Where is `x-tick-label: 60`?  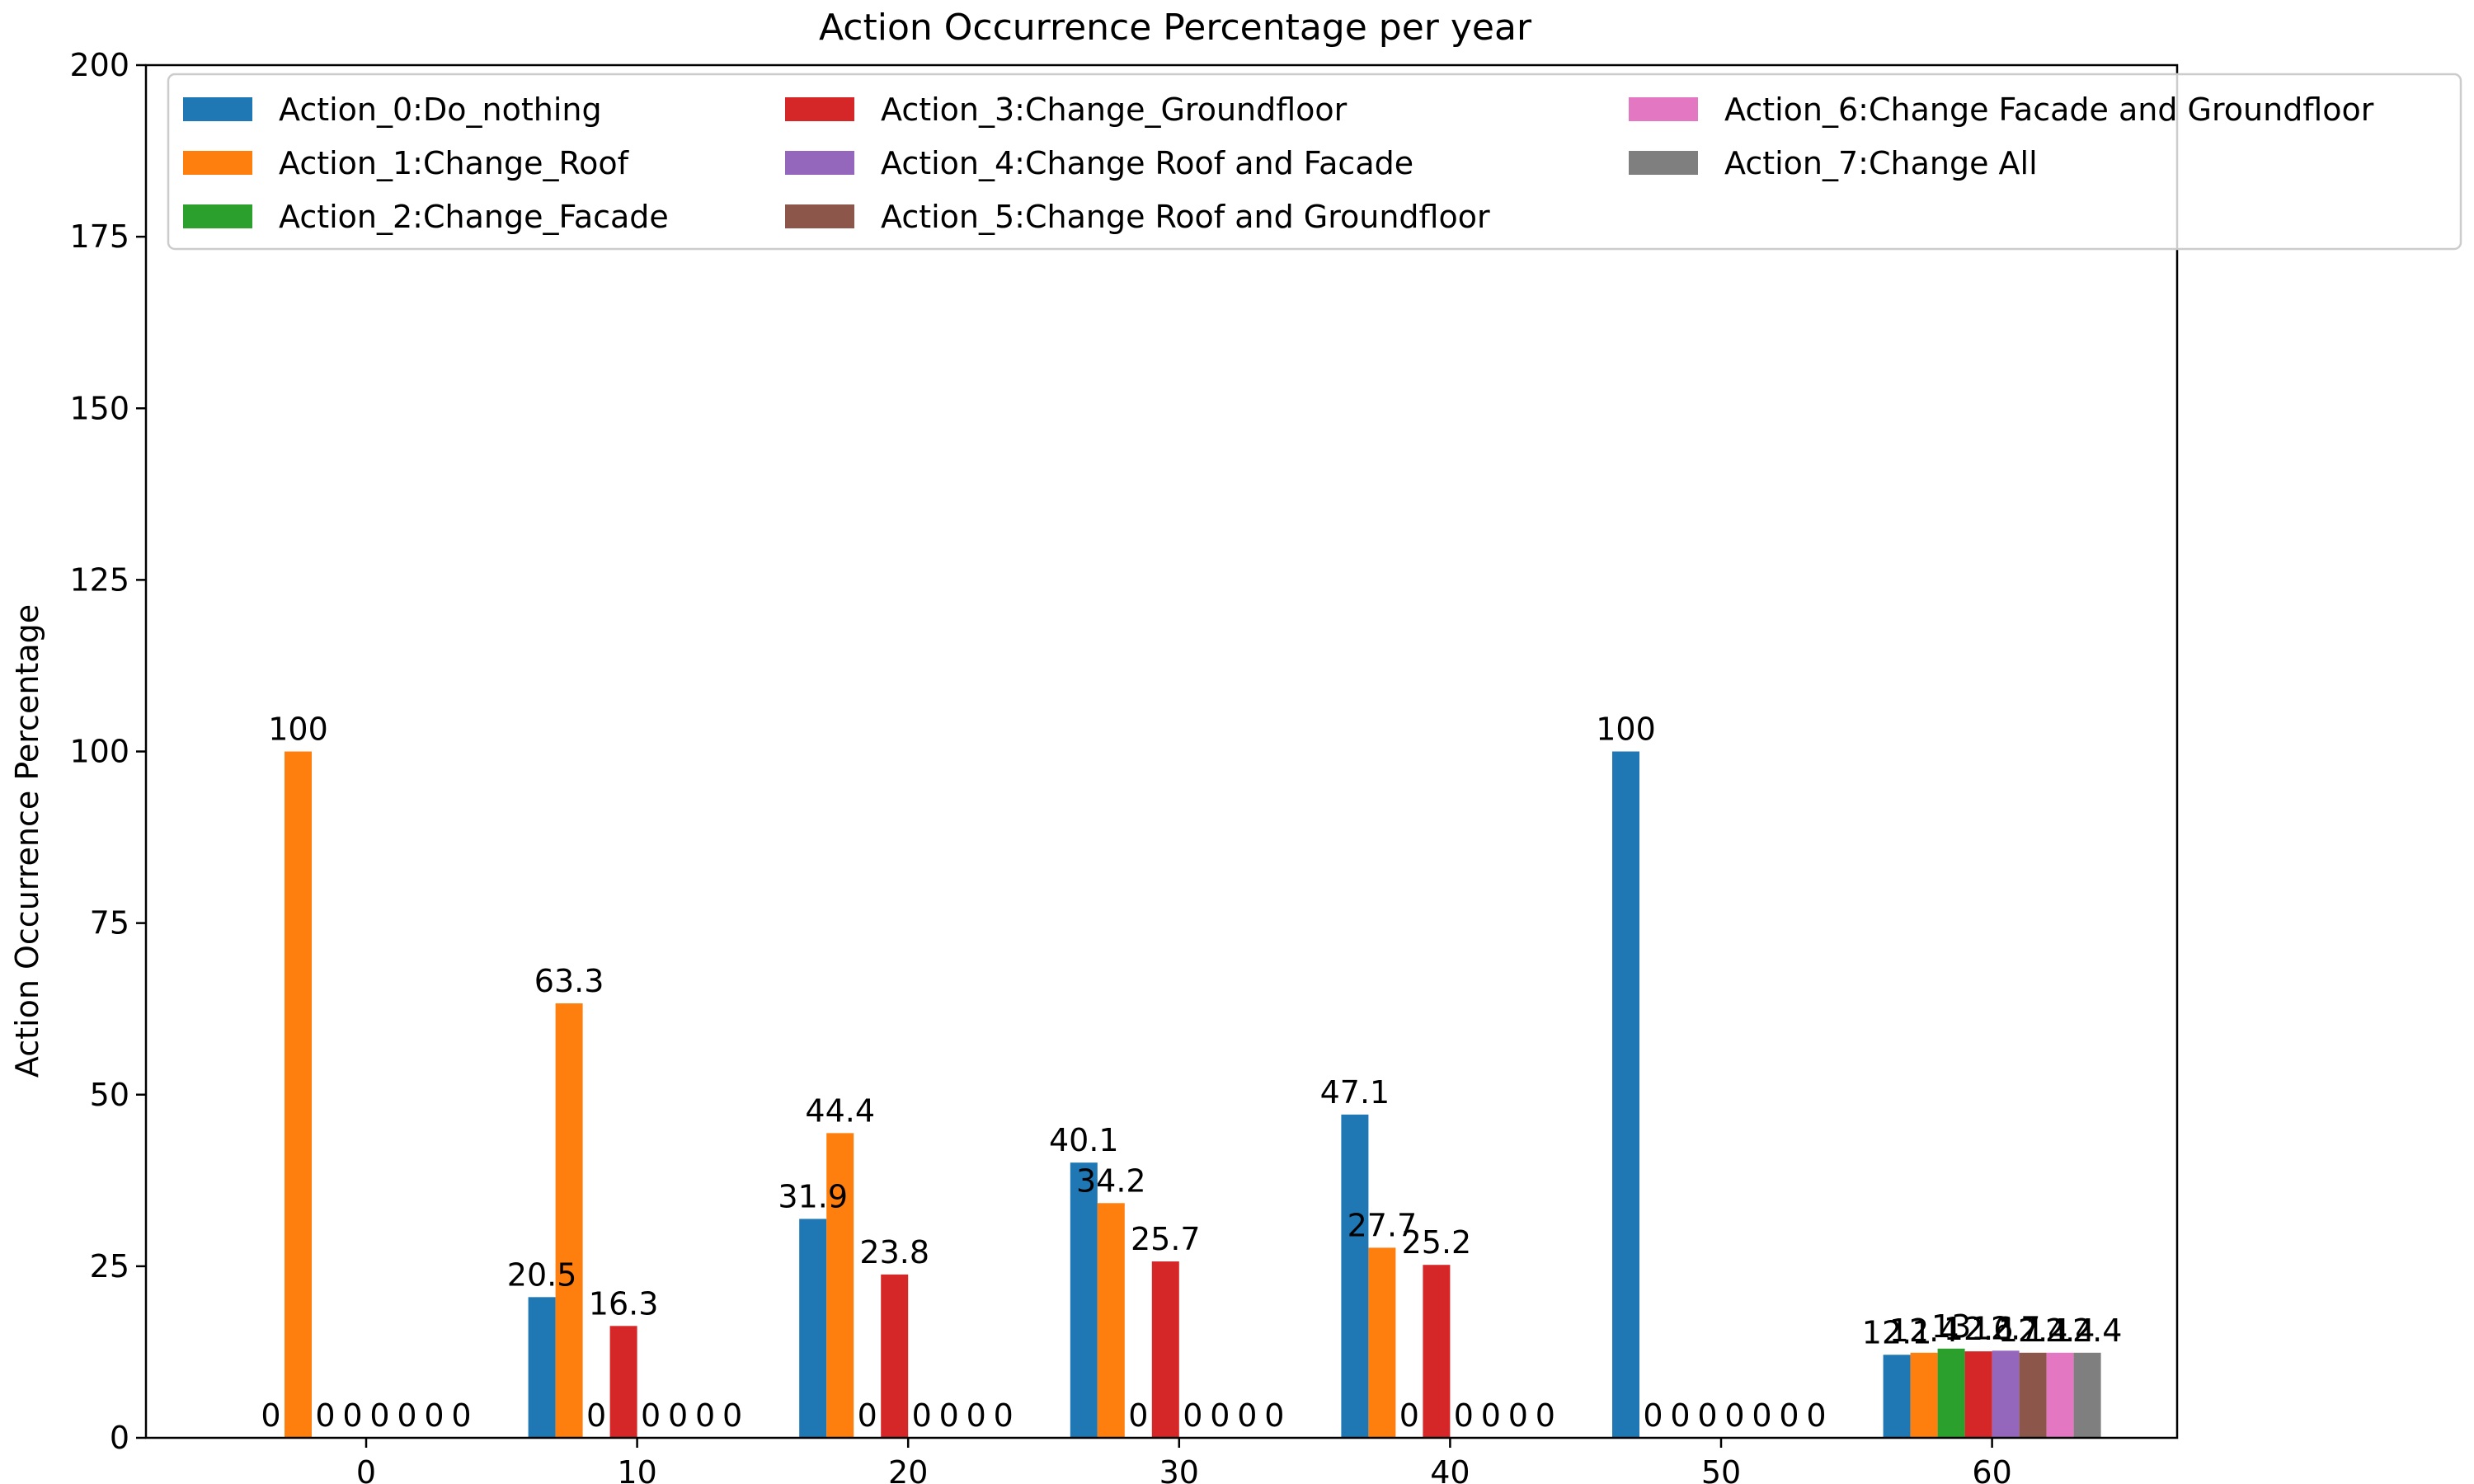 x-tick-label: 60 is located at coordinates (1991, 1469).